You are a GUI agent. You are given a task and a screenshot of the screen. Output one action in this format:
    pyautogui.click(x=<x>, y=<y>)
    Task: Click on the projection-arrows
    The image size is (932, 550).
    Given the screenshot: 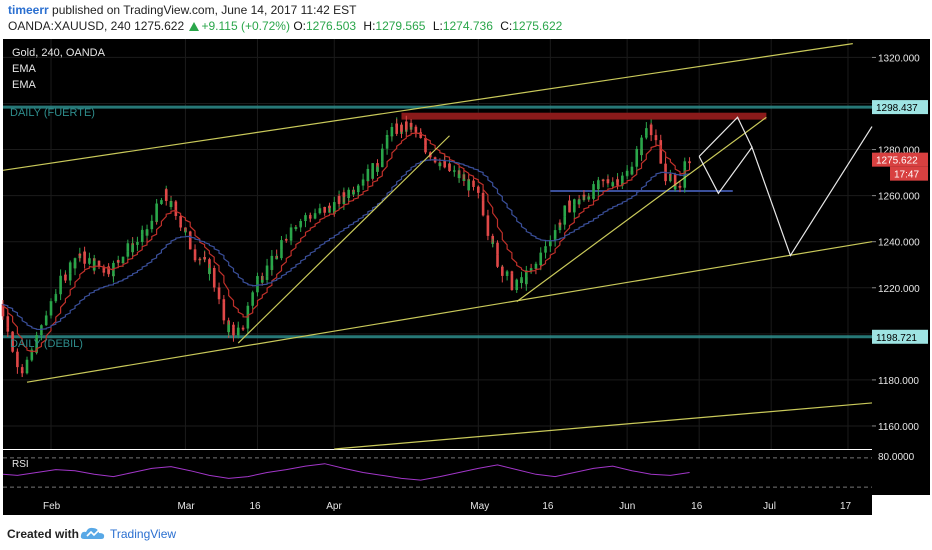 What is the action you would take?
    pyautogui.click(x=785, y=186)
    